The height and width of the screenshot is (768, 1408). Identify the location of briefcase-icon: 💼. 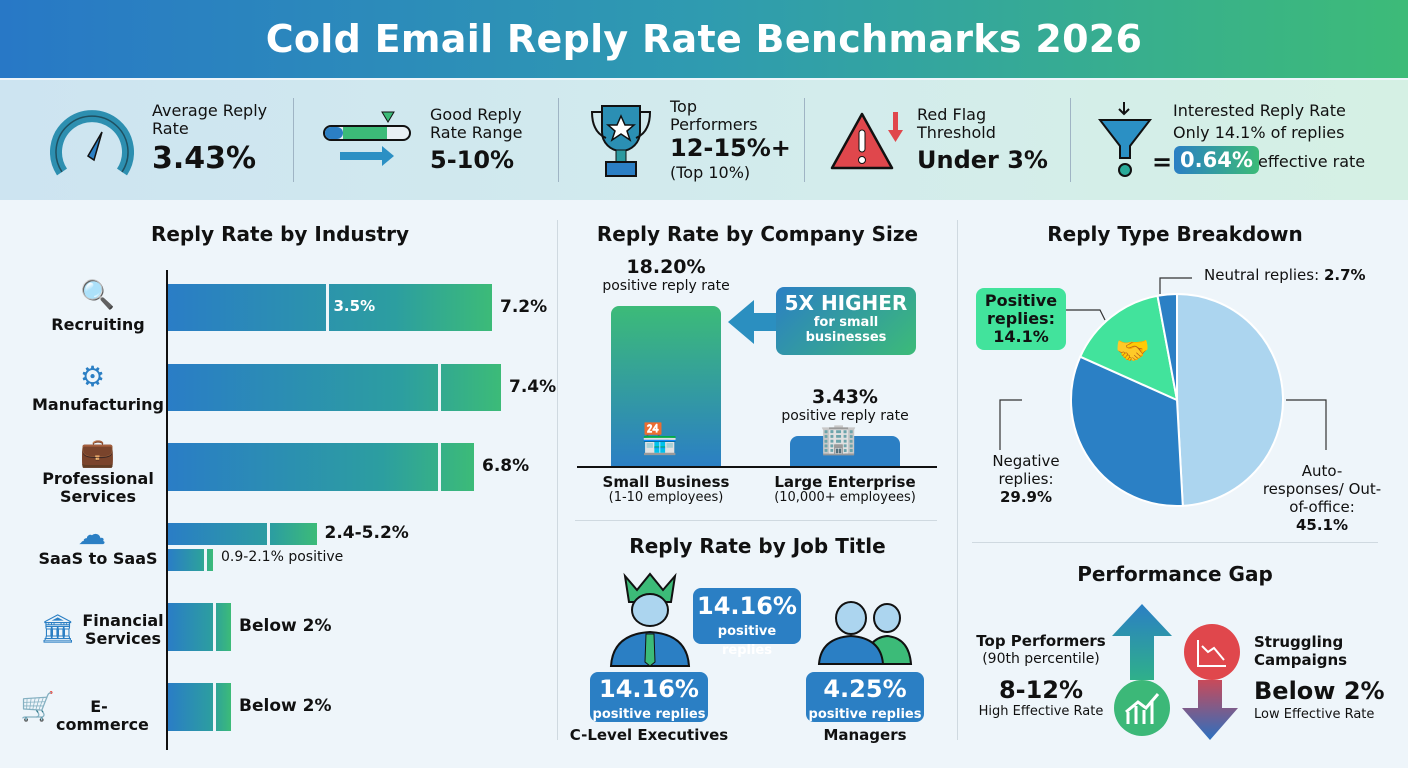
(97, 452).